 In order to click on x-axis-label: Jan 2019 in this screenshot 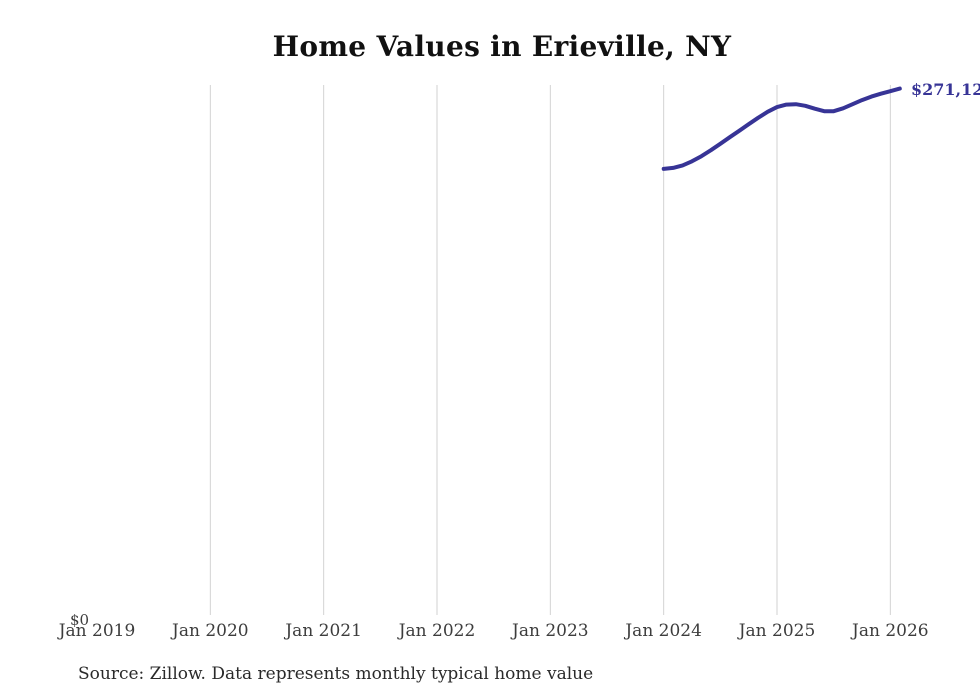, I will do `click(97, 631)`.